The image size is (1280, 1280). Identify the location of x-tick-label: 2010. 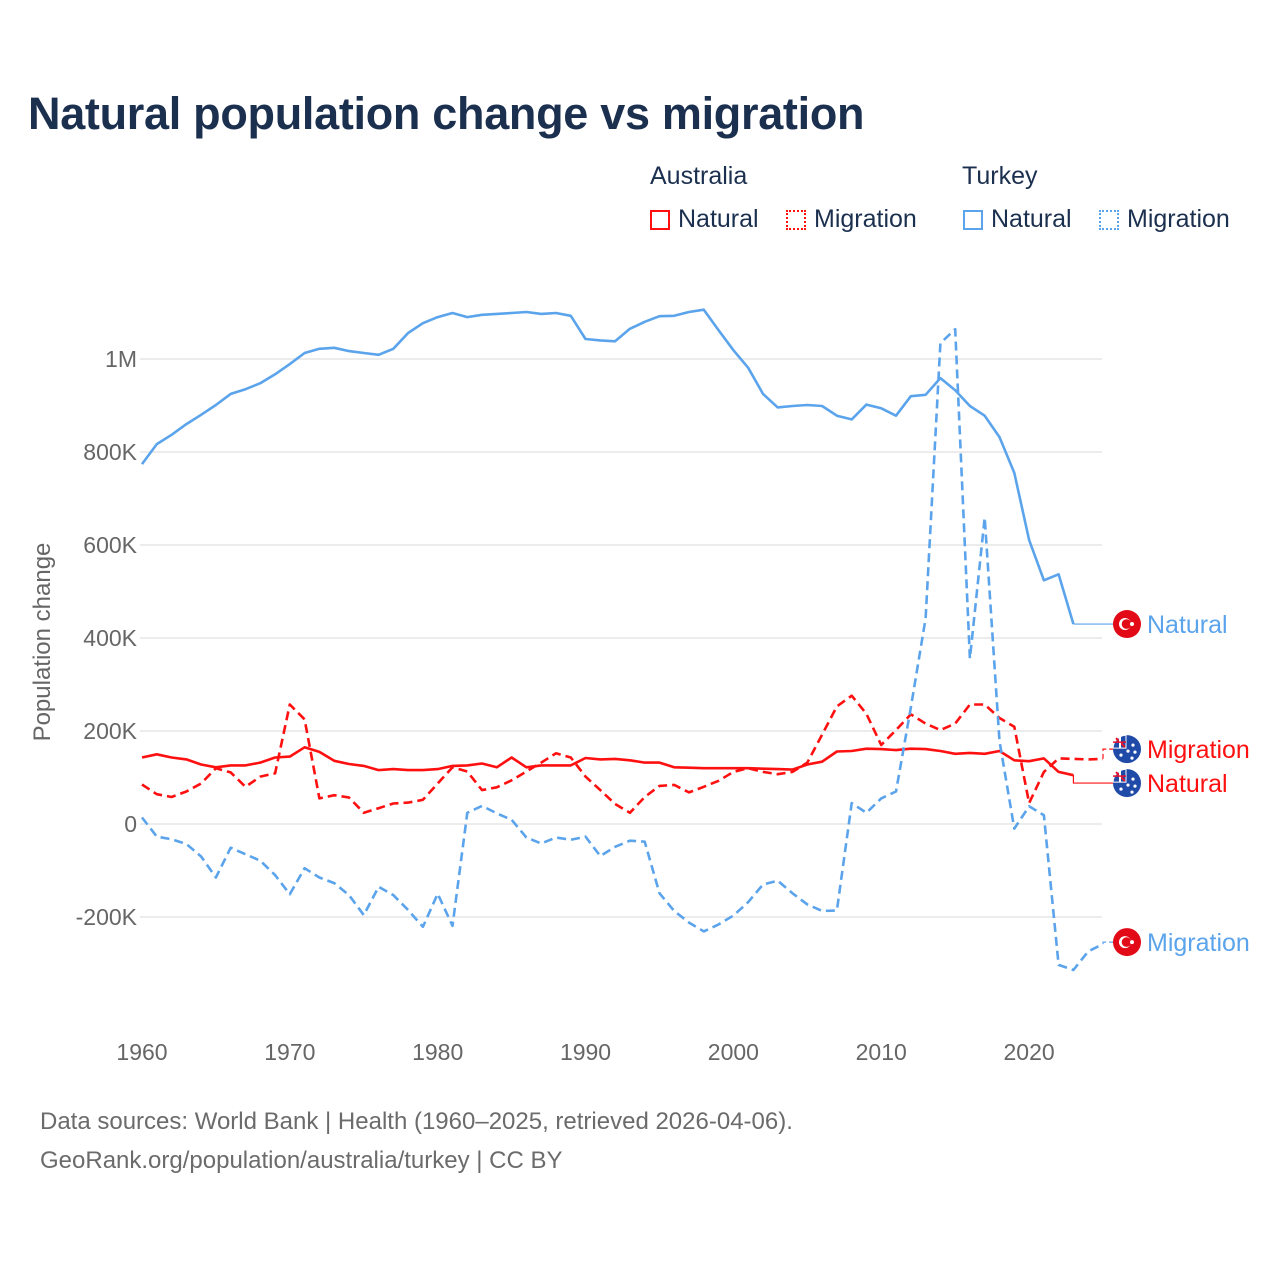
(881, 1052).